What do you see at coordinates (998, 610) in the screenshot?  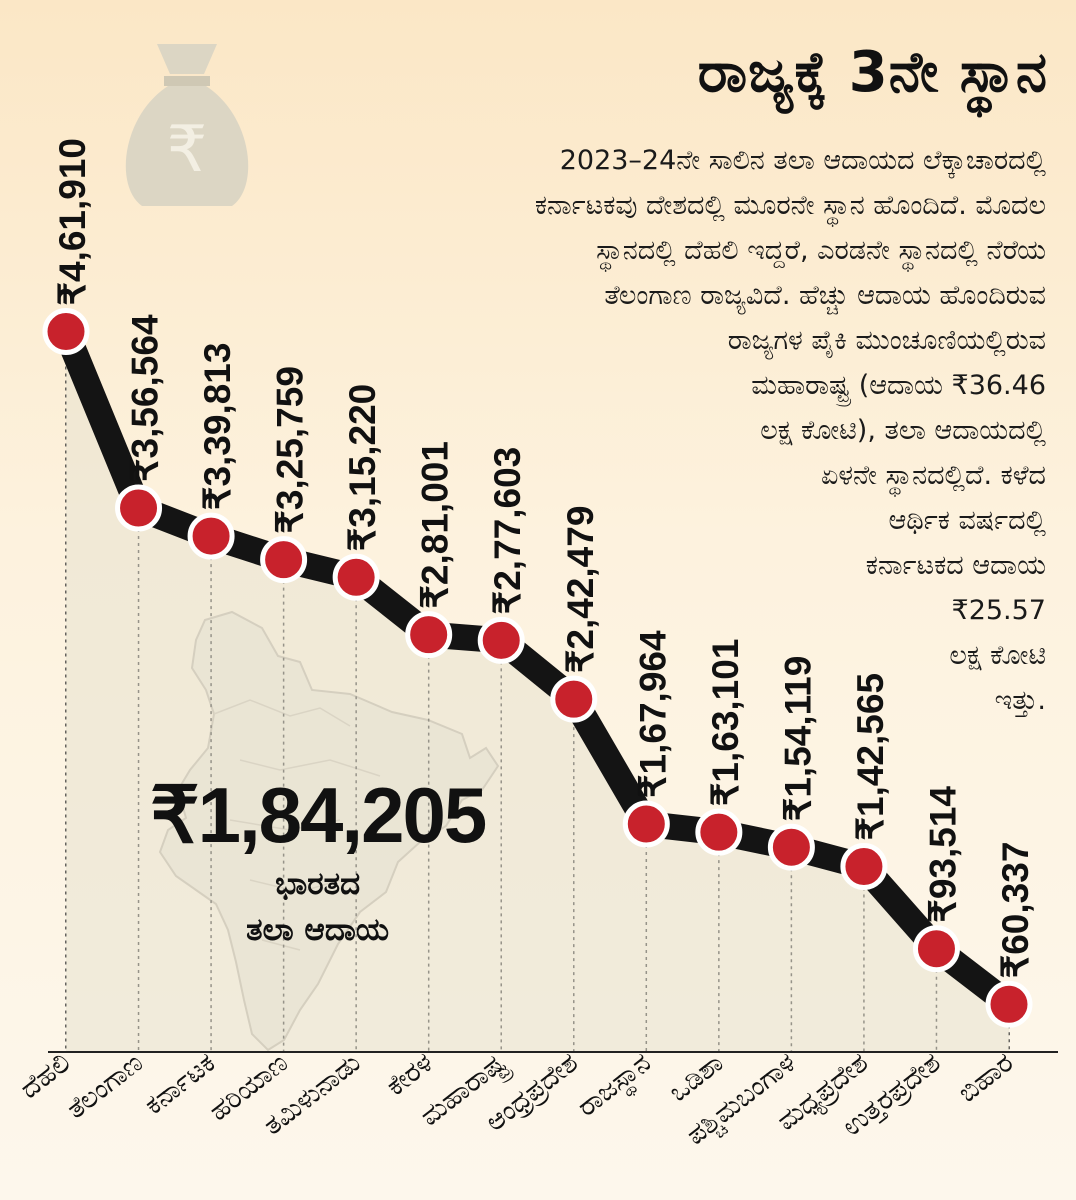 I see `description-line: ₹25.57` at bounding box center [998, 610].